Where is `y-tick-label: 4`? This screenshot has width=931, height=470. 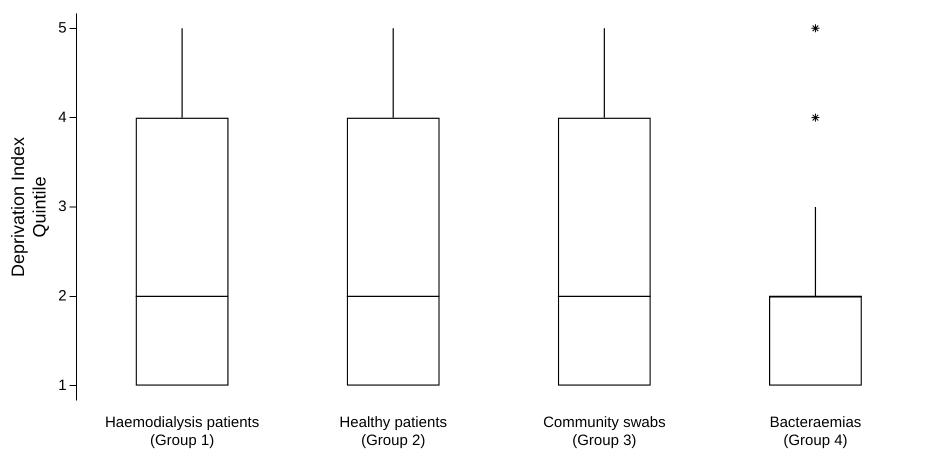 y-tick-label: 4 is located at coordinates (62, 117).